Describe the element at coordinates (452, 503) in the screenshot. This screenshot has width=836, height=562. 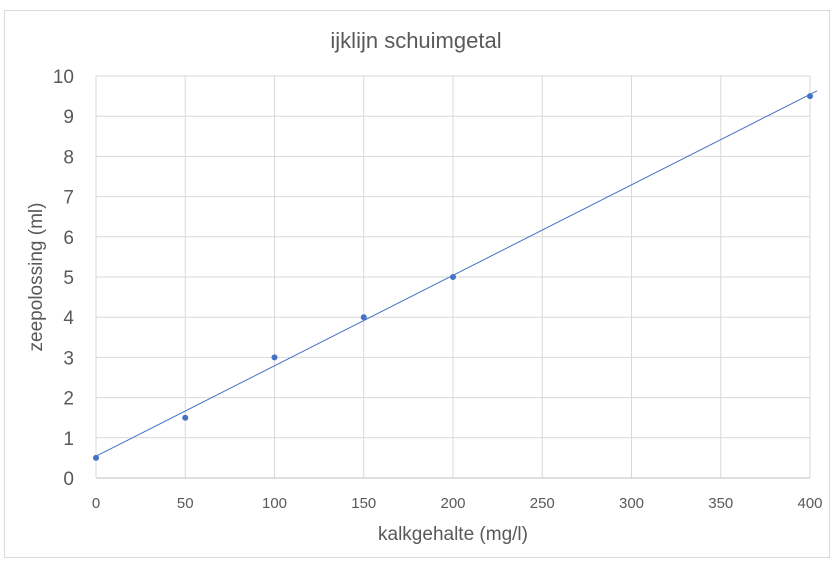
I see `x-tick-label: 200` at that location.